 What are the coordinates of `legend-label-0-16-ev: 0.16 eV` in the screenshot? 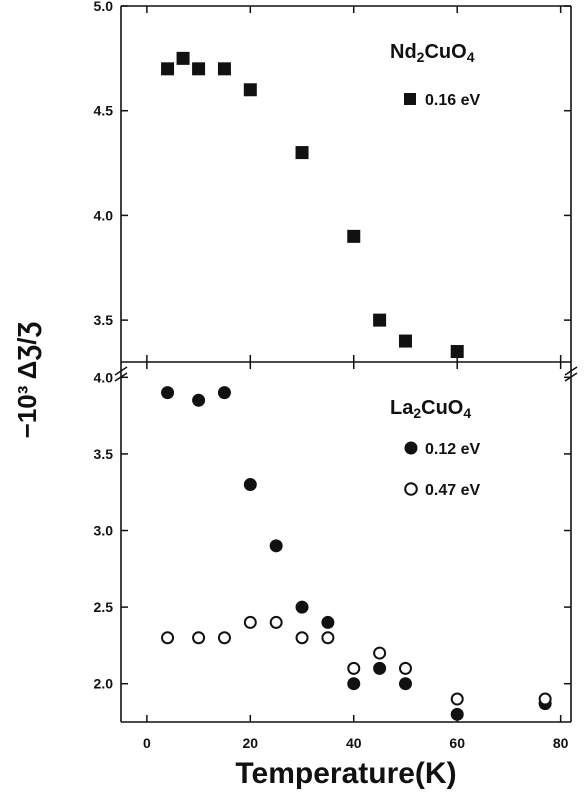 It's located at (452, 100).